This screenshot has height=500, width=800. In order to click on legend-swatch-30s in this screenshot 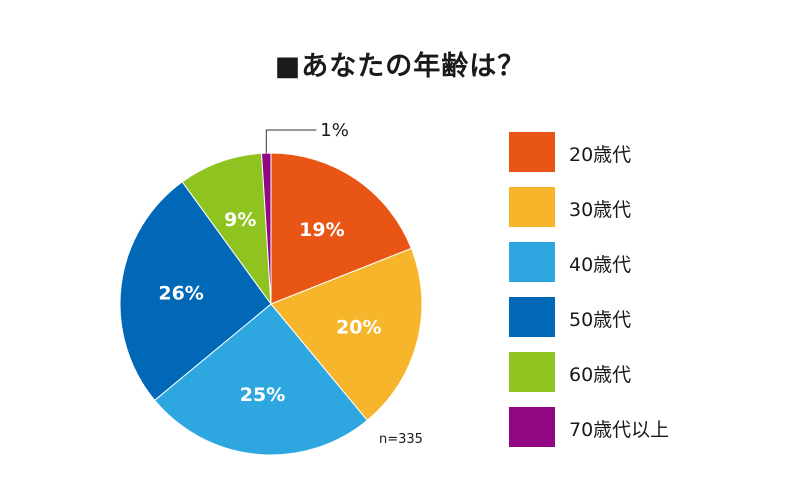, I will do `click(532, 207)`.